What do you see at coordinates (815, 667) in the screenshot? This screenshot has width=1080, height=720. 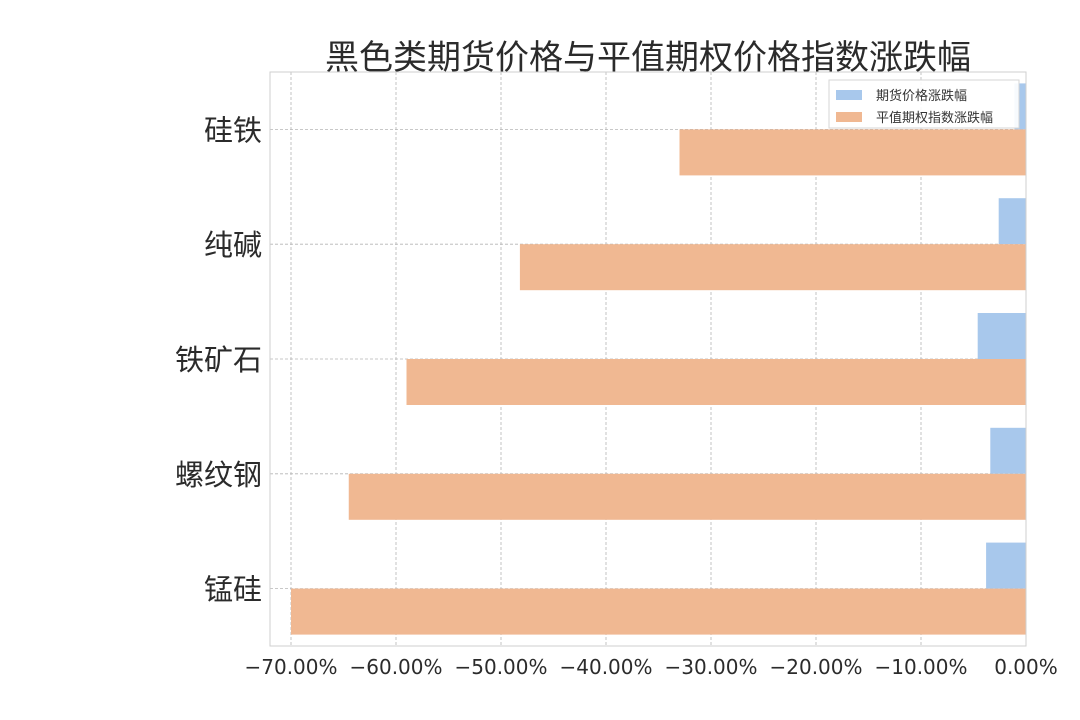 I see `x-tick-label: −20.00%` at bounding box center [815, 667].